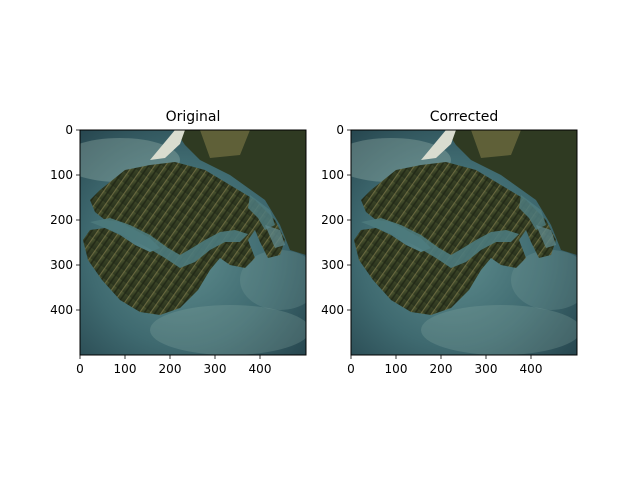 The height and width of the screenshot is (480, 640). Describe the element at coordinates (351, 369) in the screenshot. I see `corrected-x-tick-label: 0` at that location.